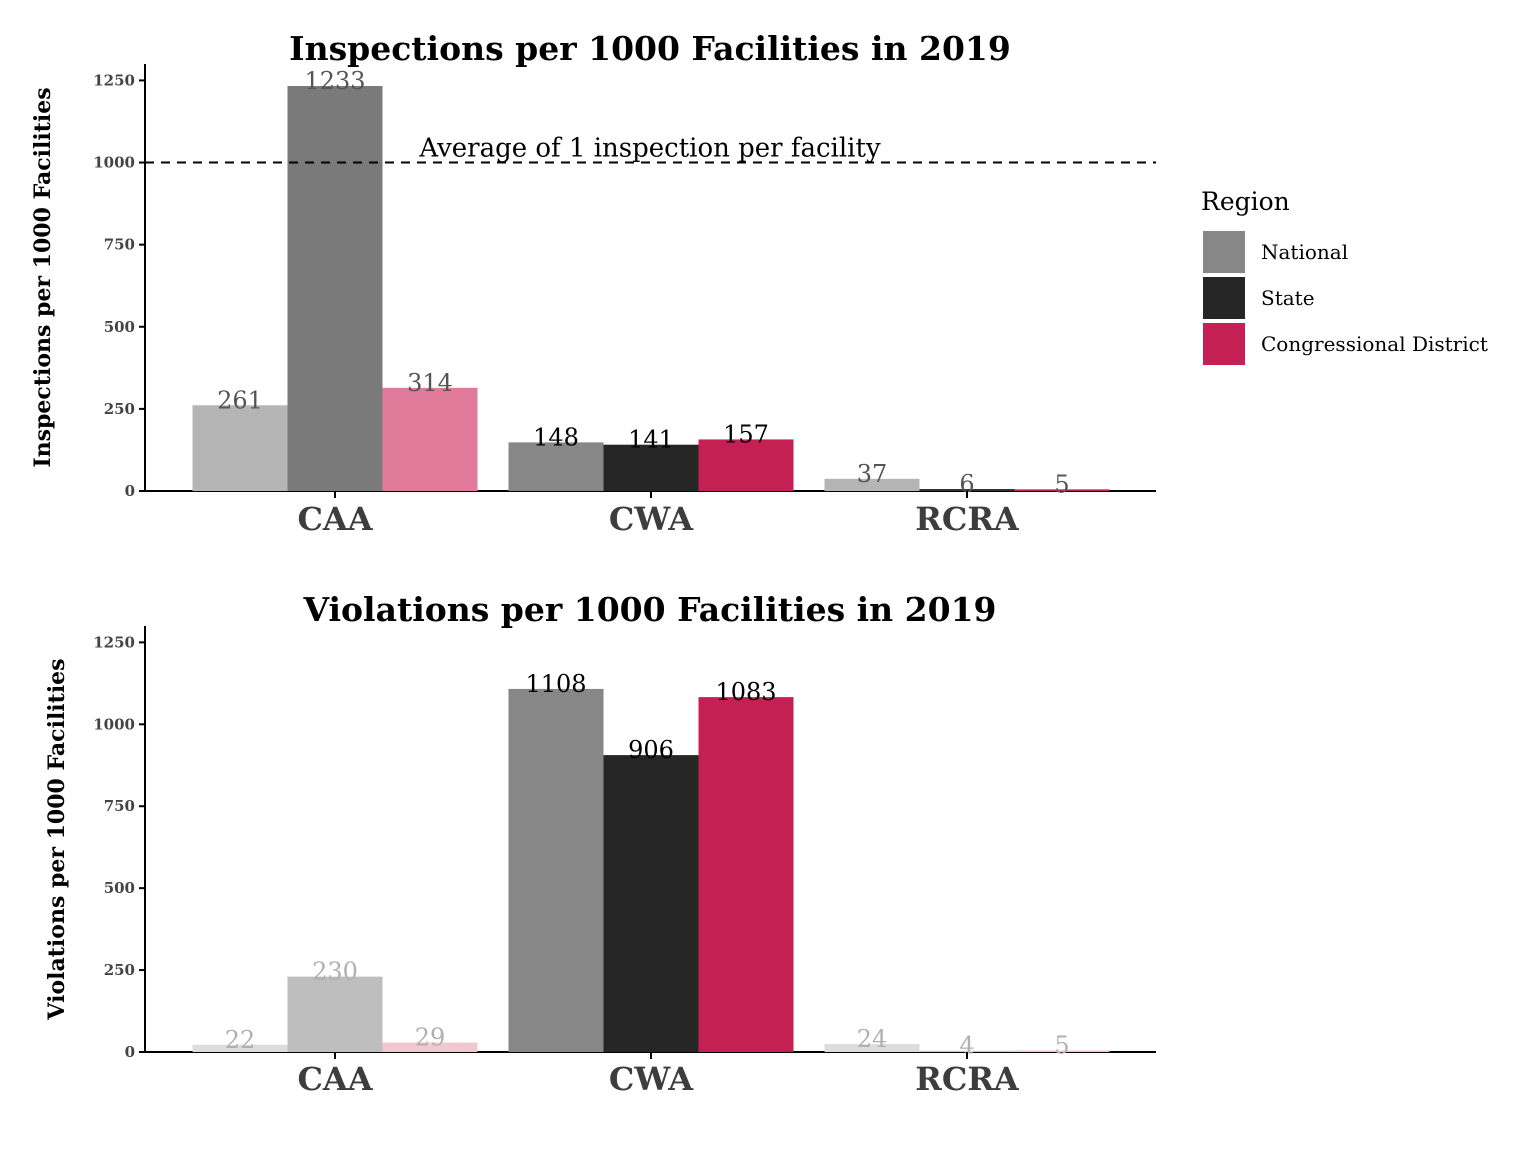 The width and height of the screenshot is (1536, 1156). I want to click on chart1-ylabel: Inspections per 1000 Facilities, so click(43, 277).